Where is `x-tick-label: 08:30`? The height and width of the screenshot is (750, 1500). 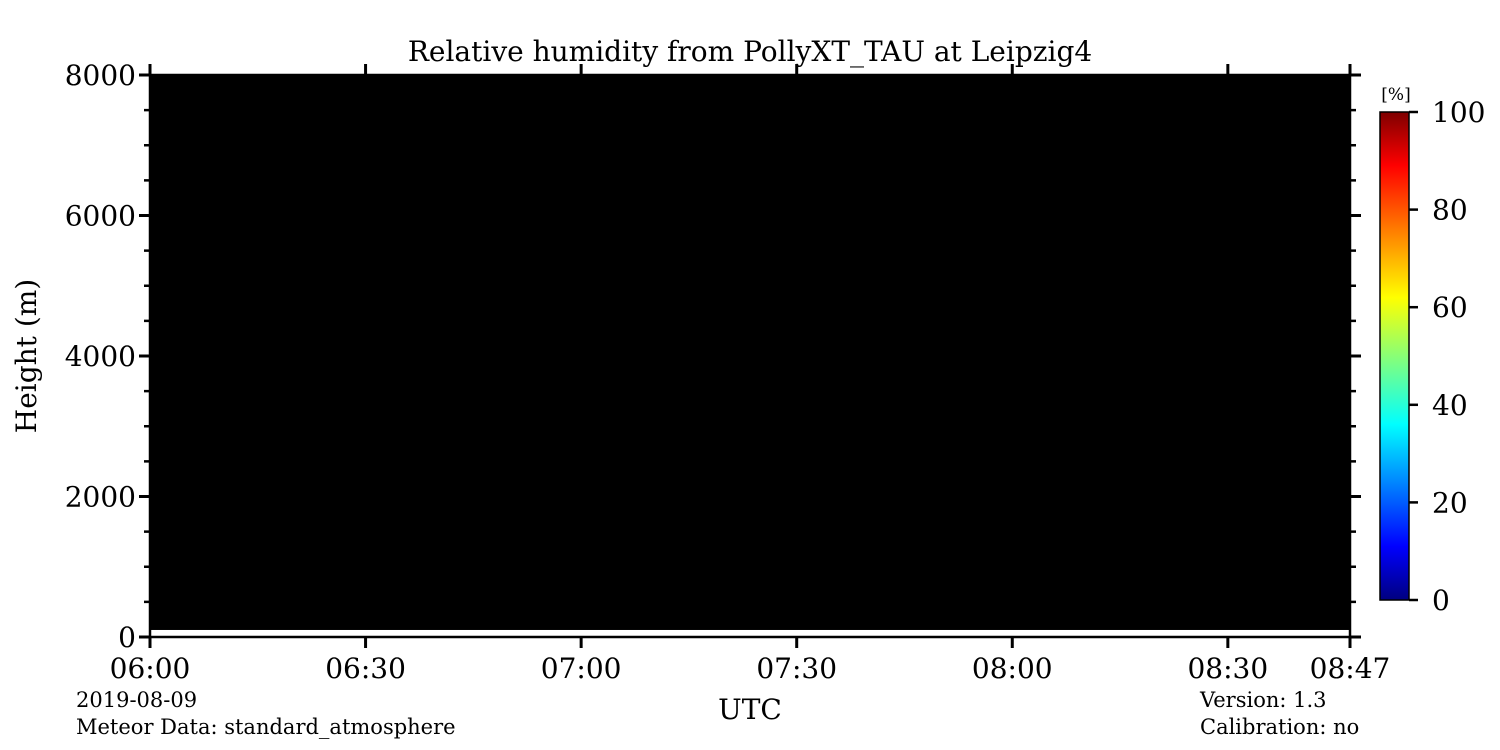 x-tick-label: 08:30 is located at coordinates (1227, 668).